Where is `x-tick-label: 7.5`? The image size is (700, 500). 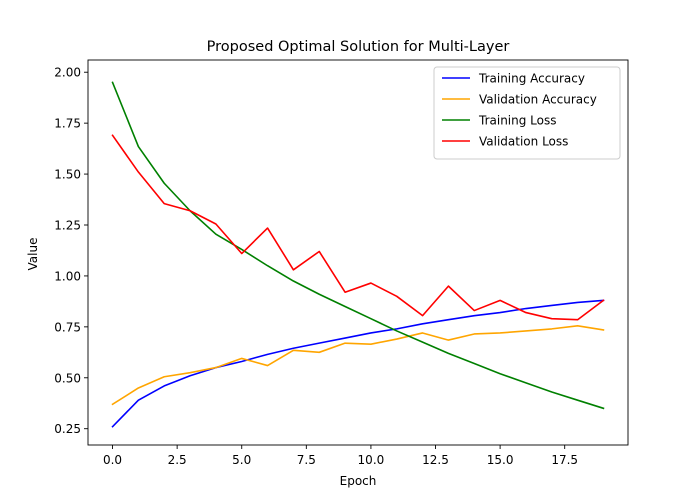 x-tick-label: 7.5 is located at coordinates (306, 460).